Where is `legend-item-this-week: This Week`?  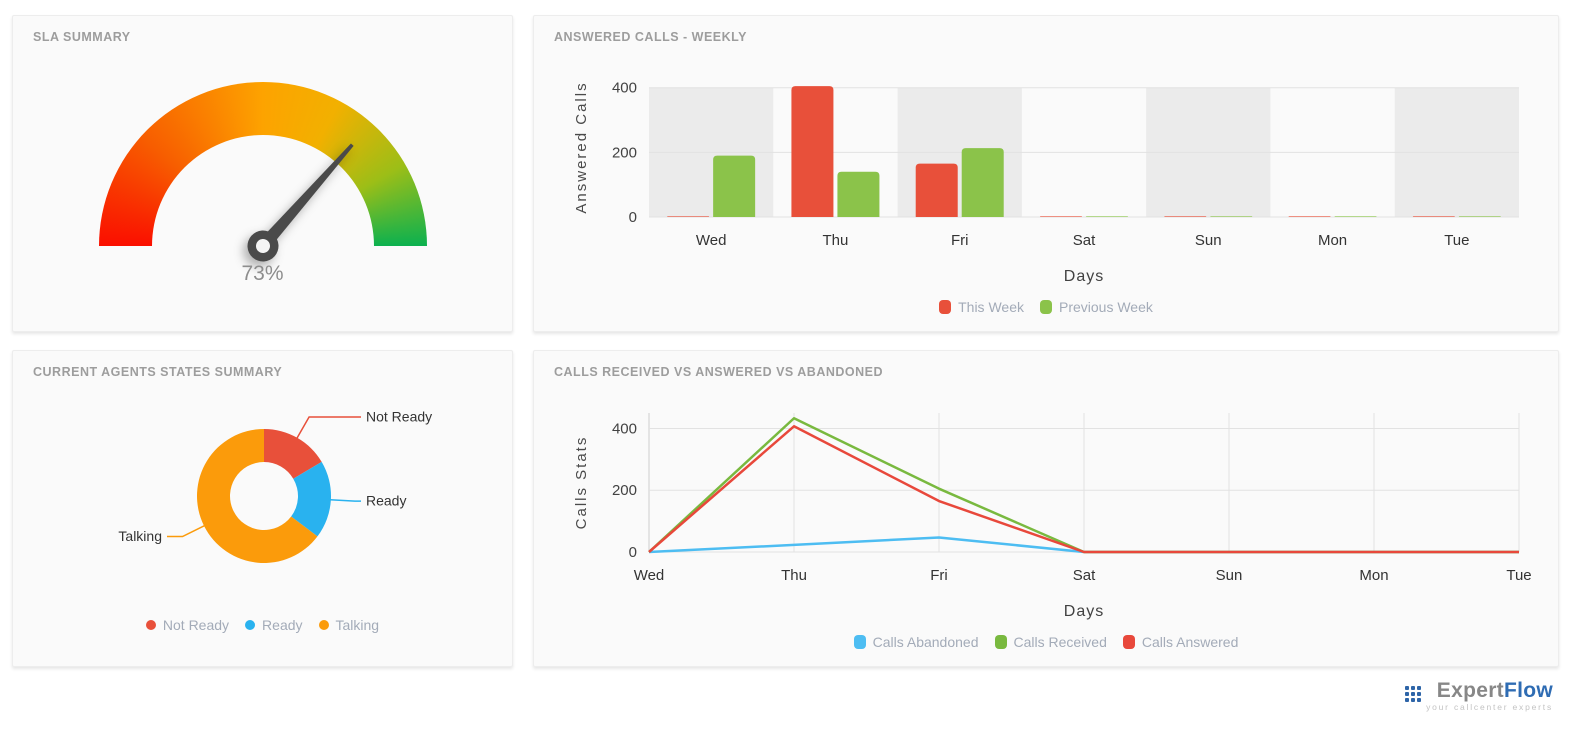 legend-item-this-week: This Week is located at coordinates (981, 307).